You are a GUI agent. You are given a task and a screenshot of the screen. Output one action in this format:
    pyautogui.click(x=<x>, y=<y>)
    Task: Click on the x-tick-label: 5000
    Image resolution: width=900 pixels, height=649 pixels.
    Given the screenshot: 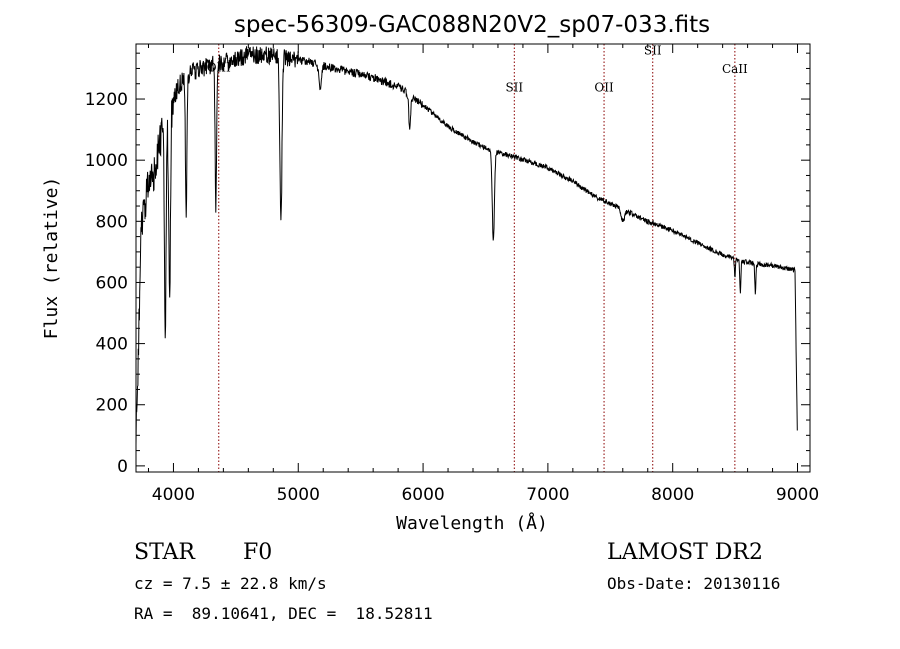 What is the action you would take?
    pyautogui.click(x=298, y=495)
    